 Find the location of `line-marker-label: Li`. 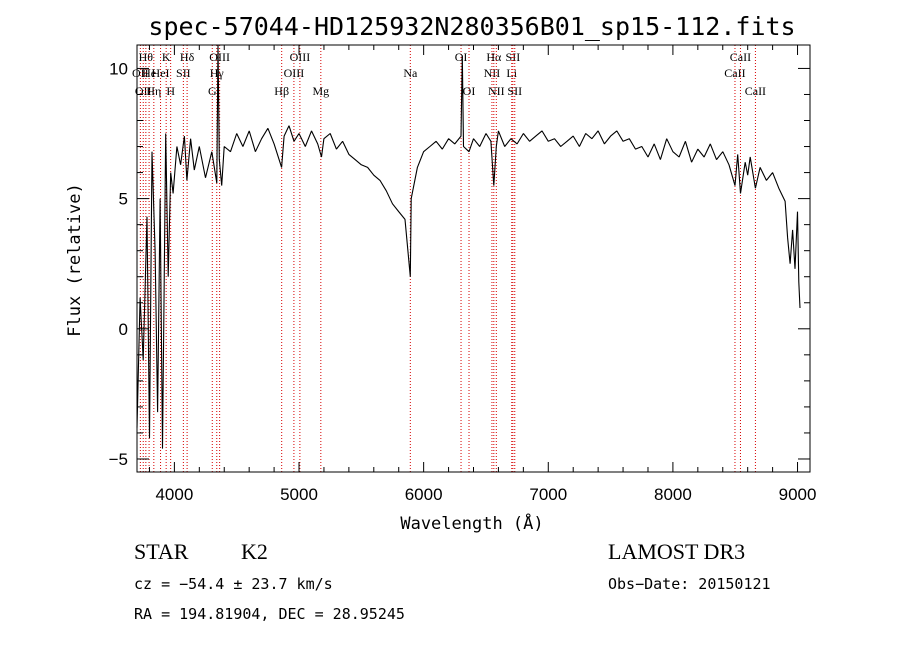

line-marker-label: Li is located at coordinates (511, 73).